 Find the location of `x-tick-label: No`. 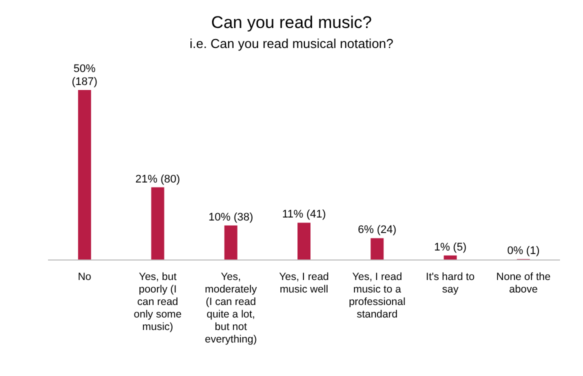

x-tick-label: No is located at coordinates (85, 277).